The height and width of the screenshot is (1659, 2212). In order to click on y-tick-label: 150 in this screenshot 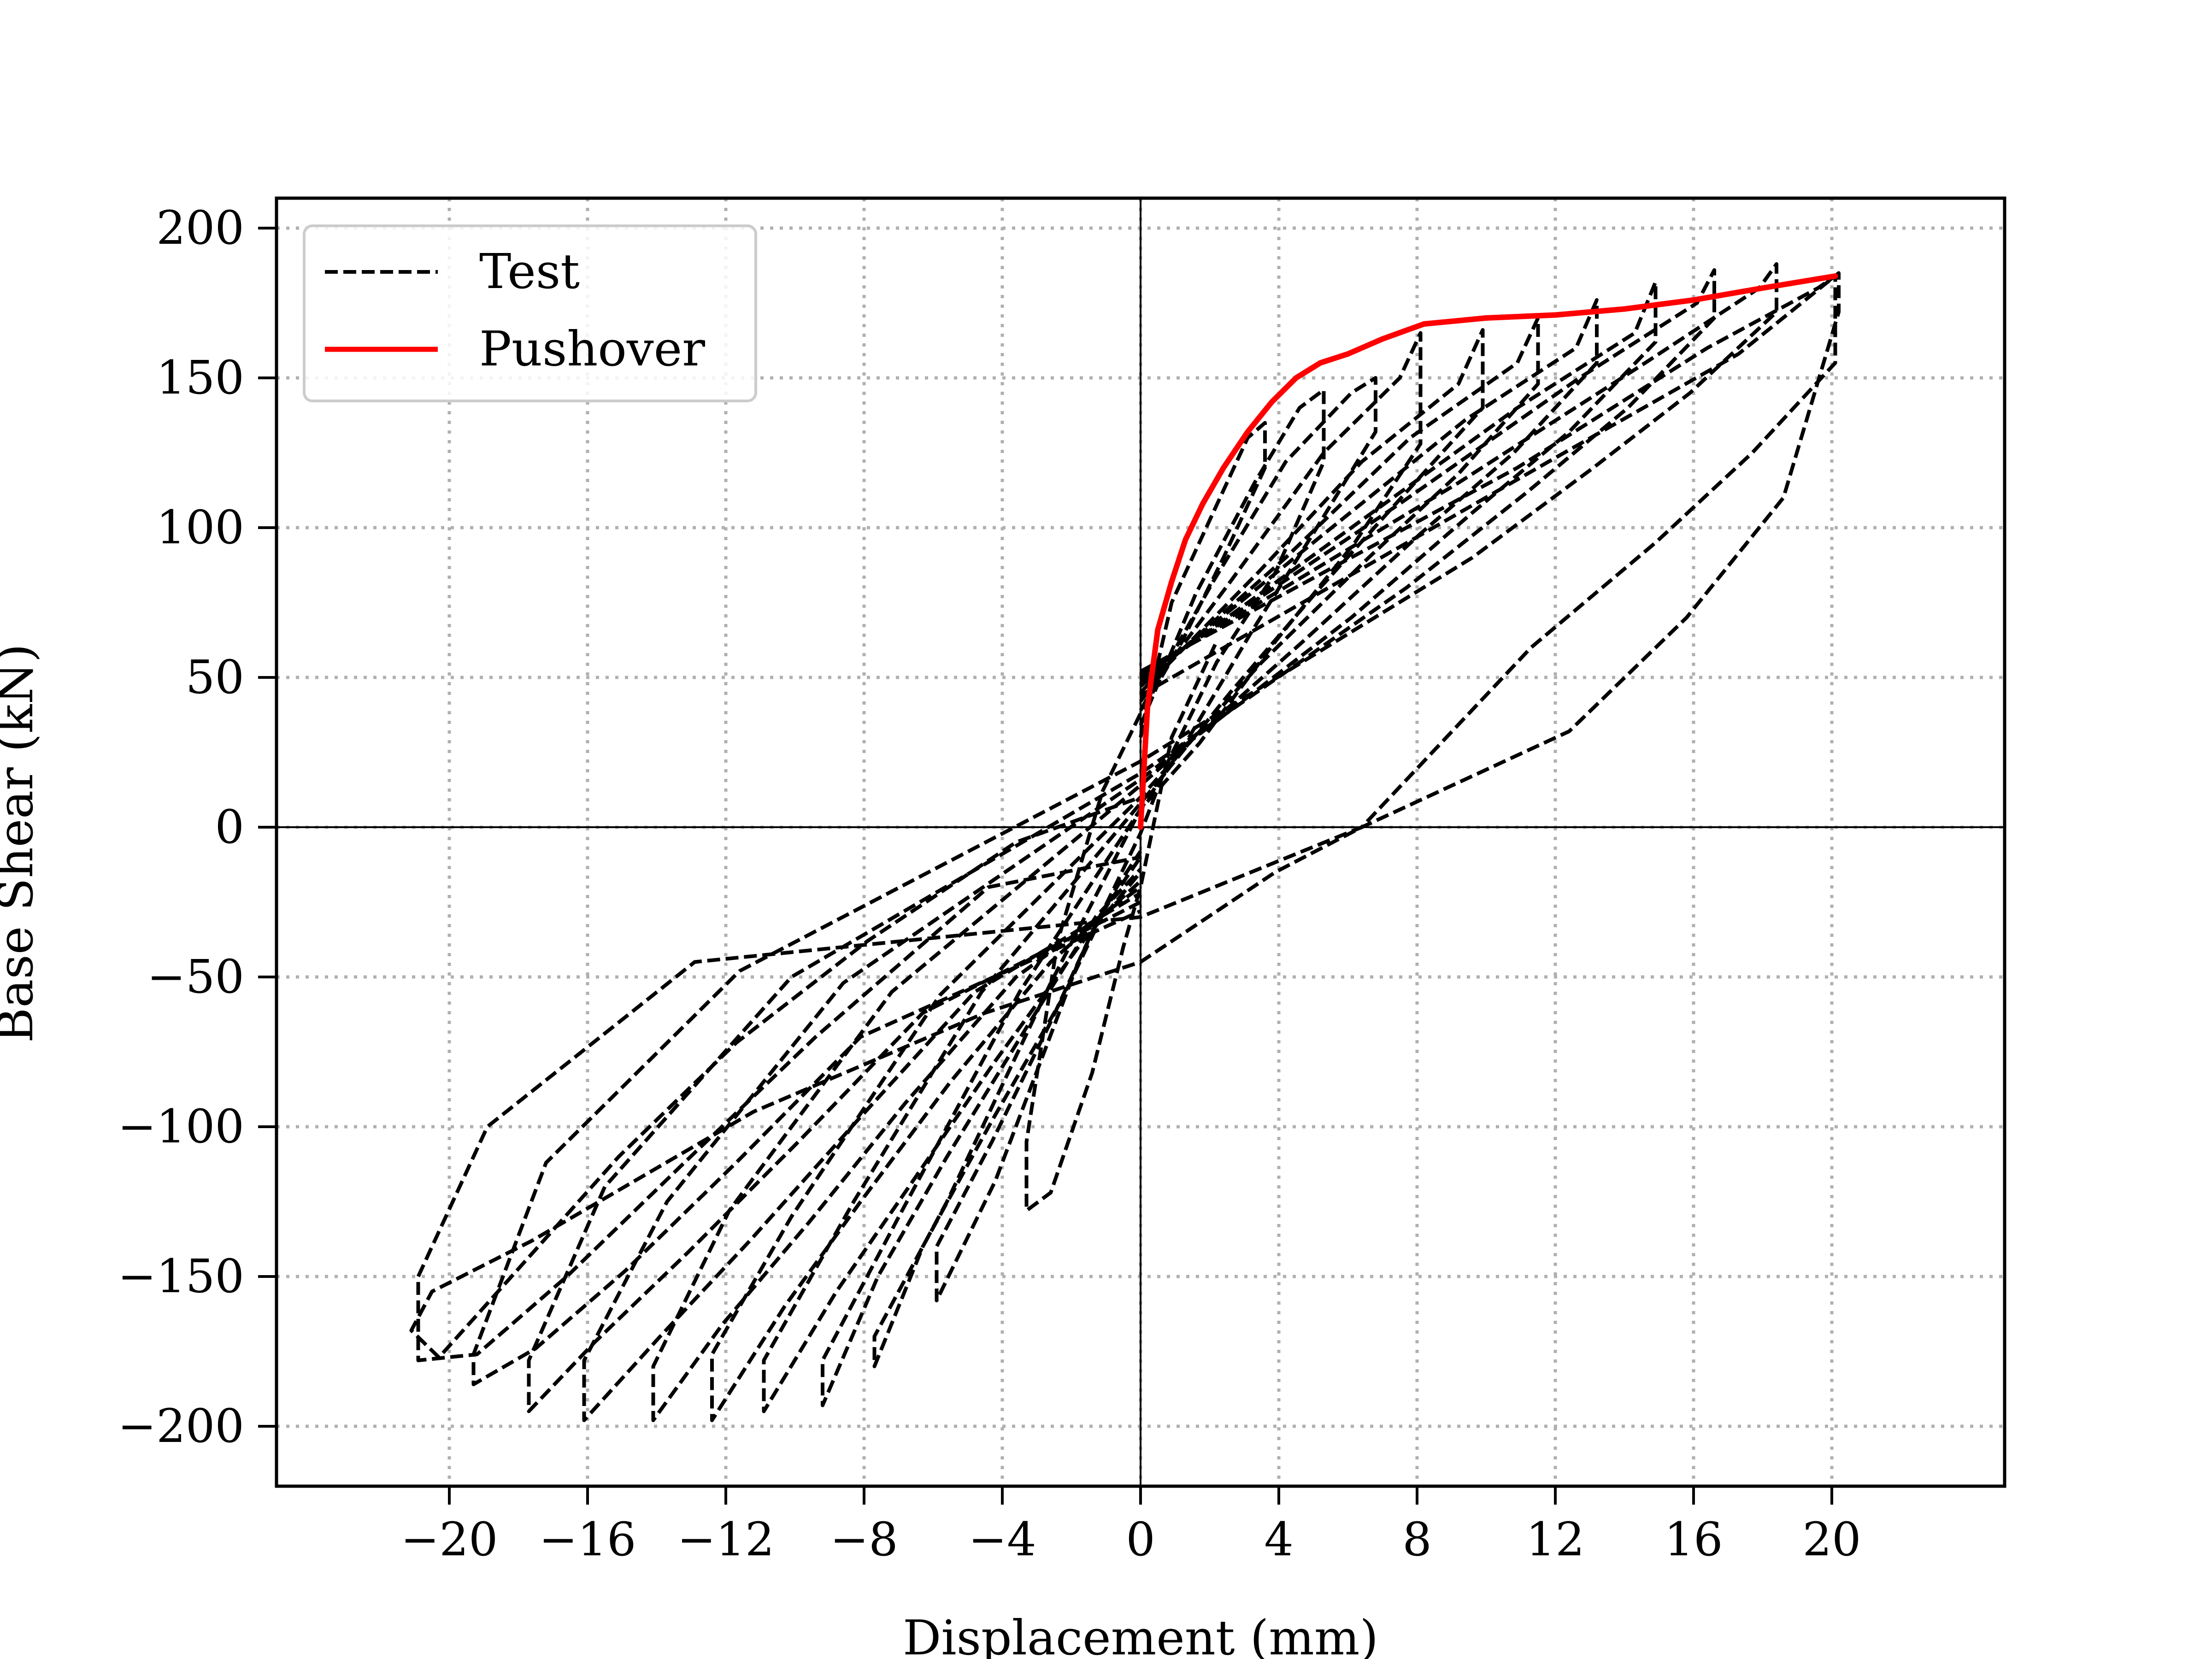, I will do `click(200, 378)`.